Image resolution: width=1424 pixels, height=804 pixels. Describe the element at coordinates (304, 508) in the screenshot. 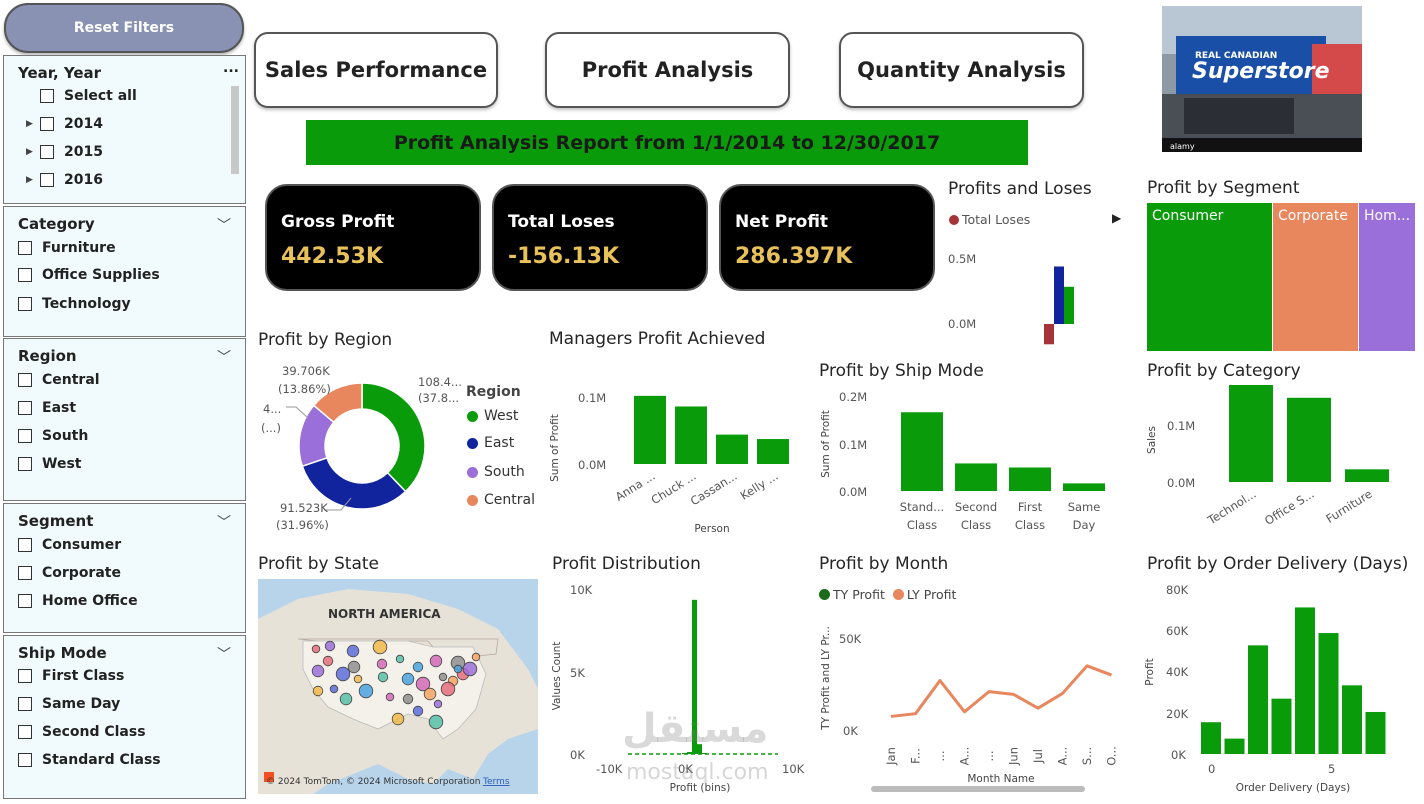

I see `donut-label-east: 91.523K` at that location.